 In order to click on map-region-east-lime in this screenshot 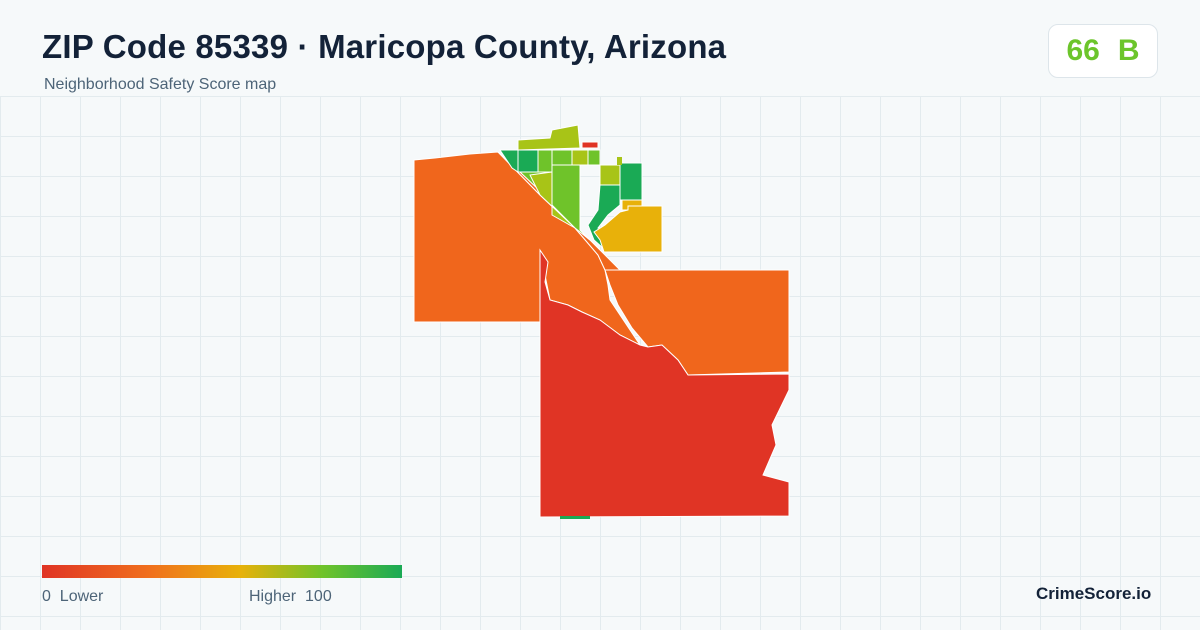, I will do `click(610, 175)`.